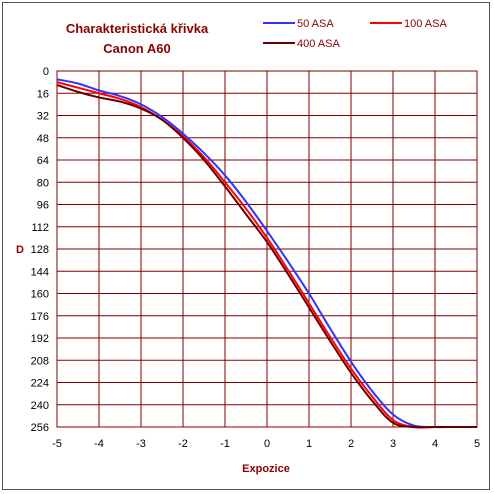  What do you see at coordinates (40, 339) in the screenshot?
I see `y-tick-label: 192` at bounding box center [40, 339].